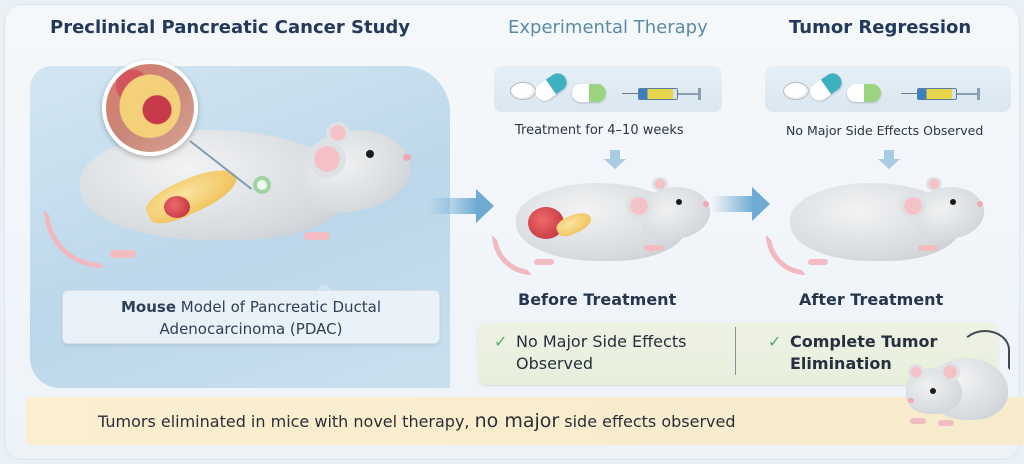 This screenshot has width=1024, height=464. Describe the element at coordinates (955, 380) in the screenshot. I see `corner-mouse-illustration` at that location.